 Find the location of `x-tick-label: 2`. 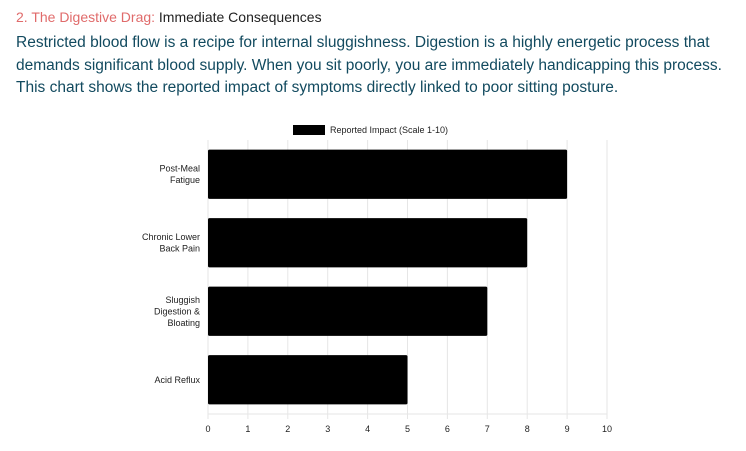

x-tick-label: 2 is located at coordinates (287, 429).